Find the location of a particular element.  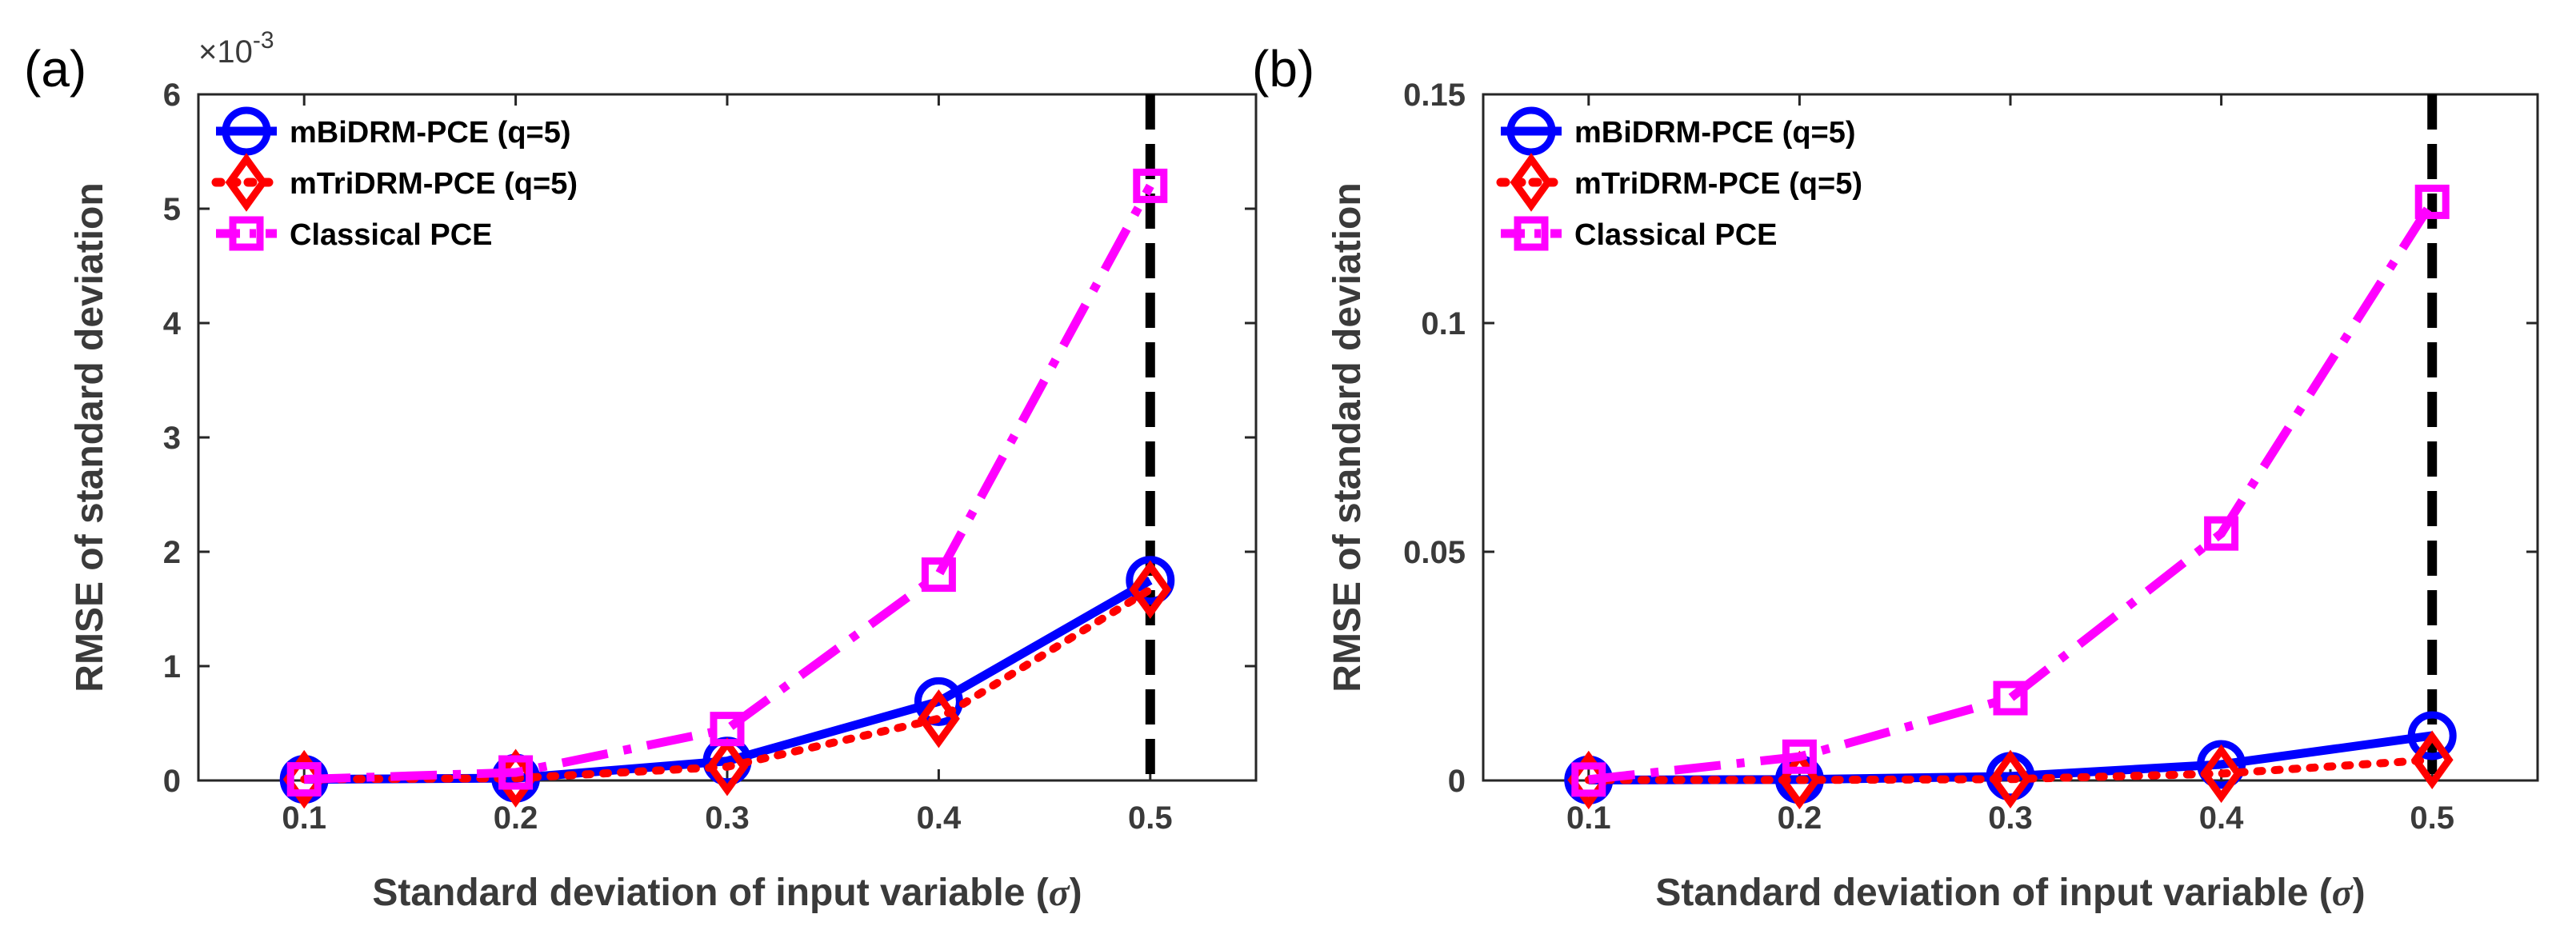

y-tick-label: 4 is located at coordinates (172, 323).